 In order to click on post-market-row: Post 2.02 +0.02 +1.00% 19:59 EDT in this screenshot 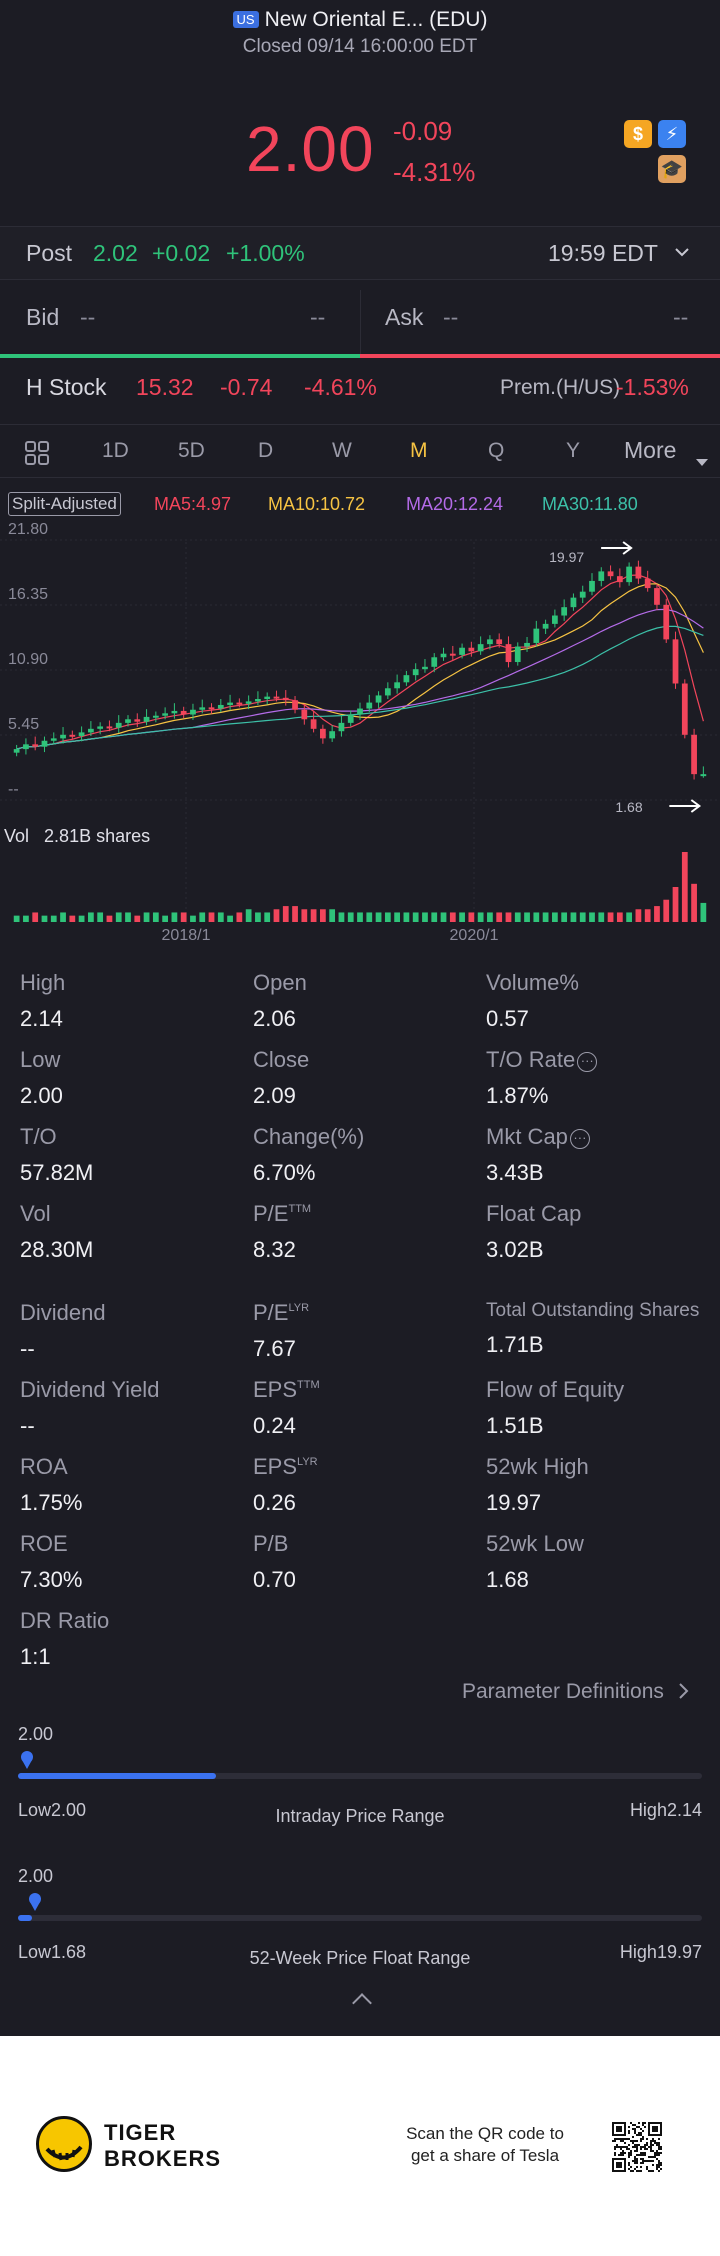, I will do `click(360, 253)`.